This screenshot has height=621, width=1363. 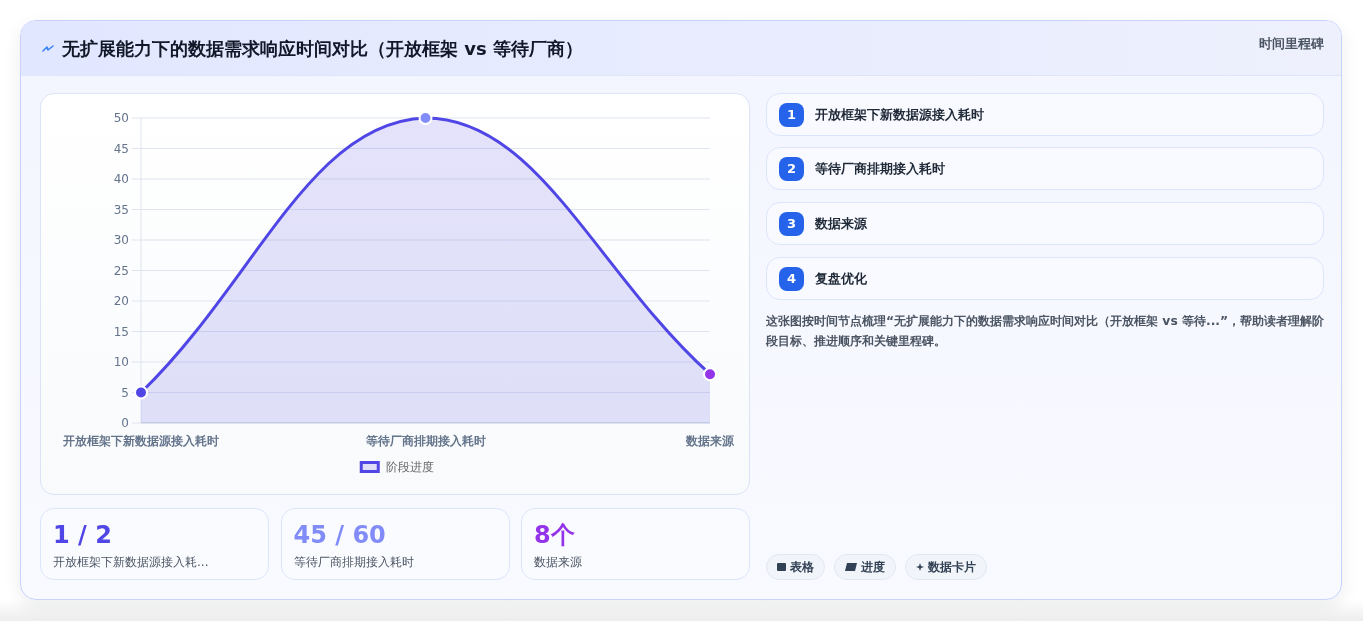 What do you see at coordinates (339, 535) in the screenshot?
I see `text: 45 / 60` at bounding box center [339, 535].